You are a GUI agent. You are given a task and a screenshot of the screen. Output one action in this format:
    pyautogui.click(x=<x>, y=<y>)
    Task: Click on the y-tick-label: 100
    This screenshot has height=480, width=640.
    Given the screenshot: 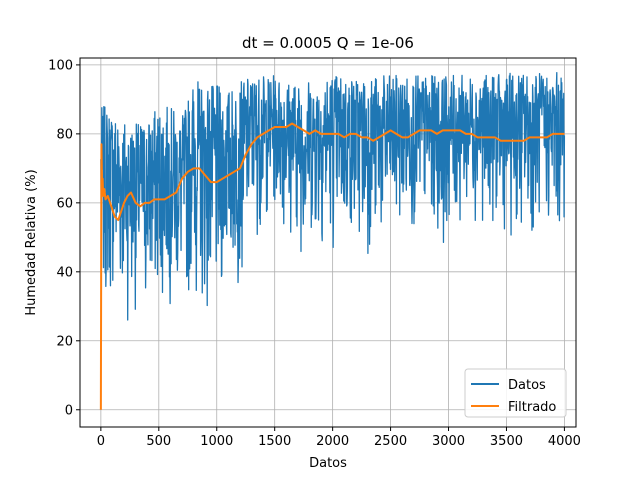 What is the action you would take?
    pyautogui.click(x=60, y=65)
    